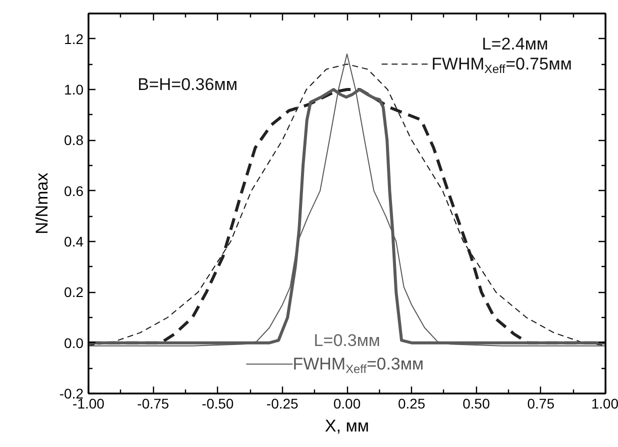  Describe the element at coordinates (347, 404) in the screenshot. I see `x-tick-label: 0.00` at that location.